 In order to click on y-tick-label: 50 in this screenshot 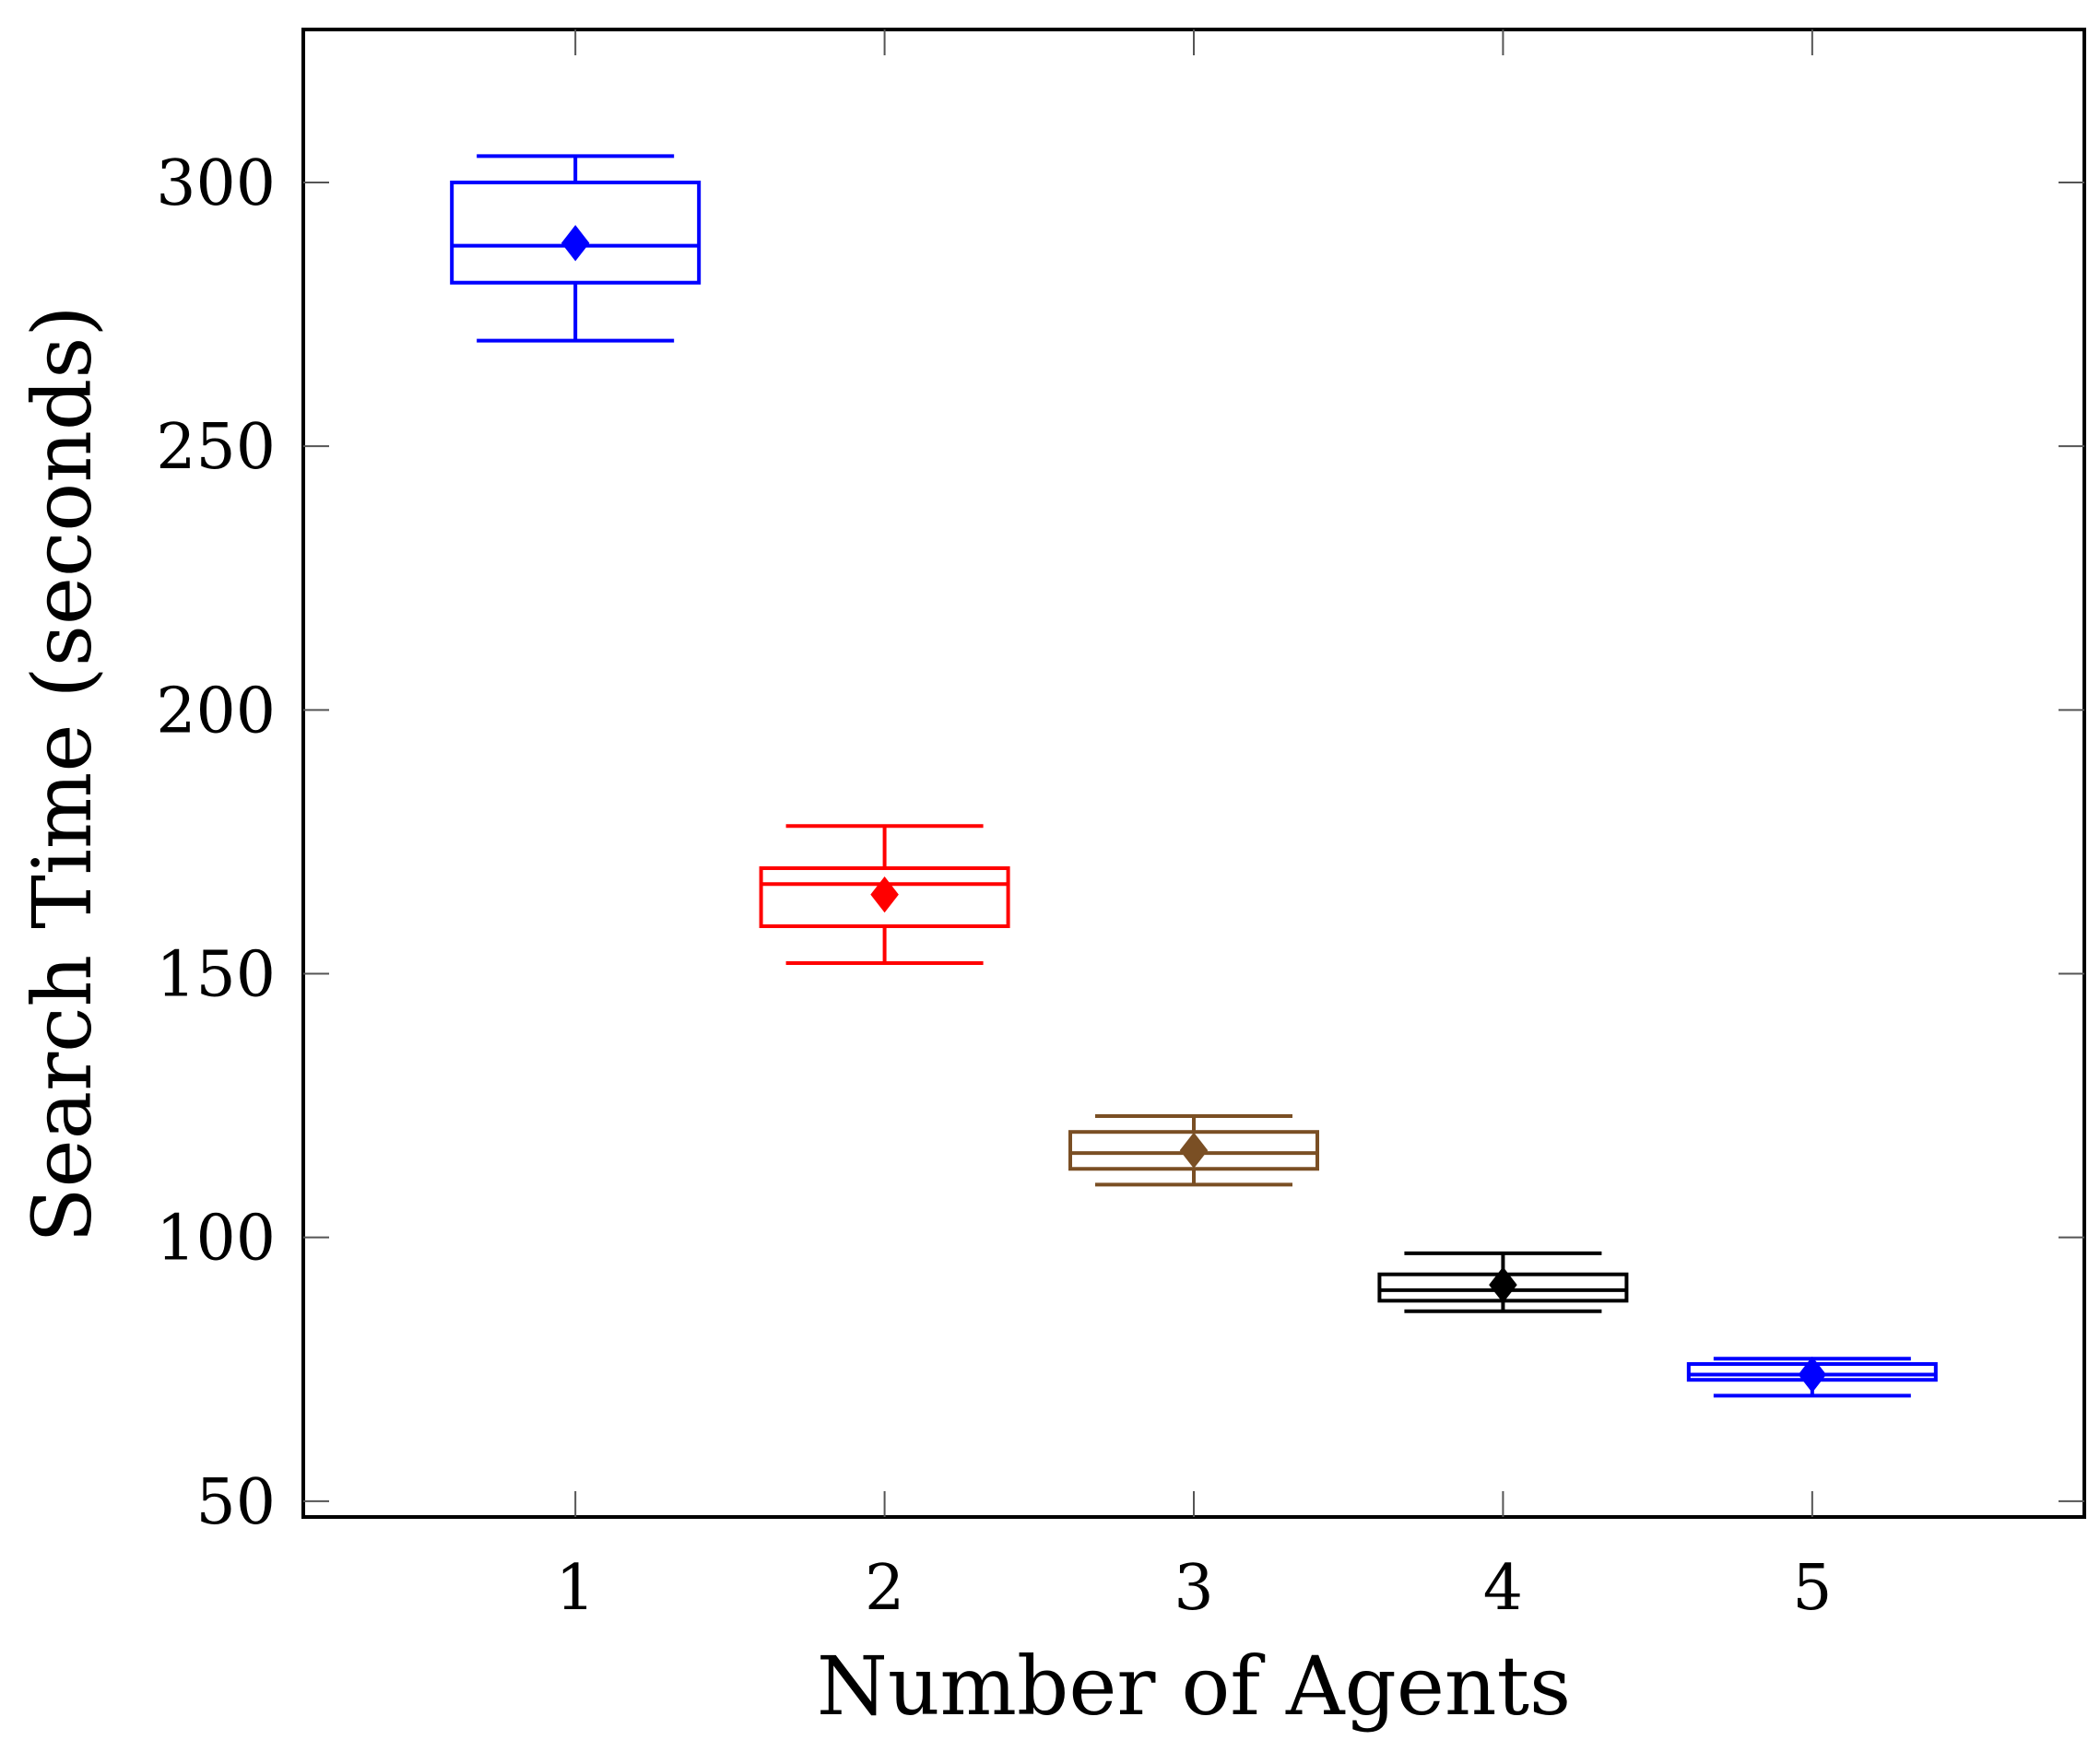, I will do `click(236, 1503)`.